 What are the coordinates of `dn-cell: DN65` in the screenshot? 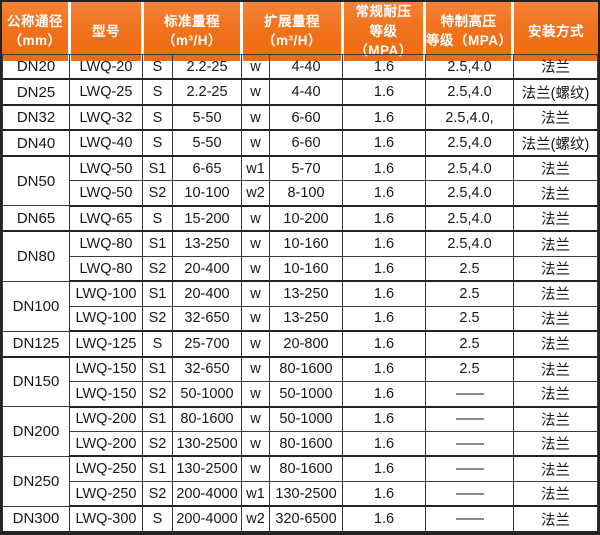 It's located at (36, 219).